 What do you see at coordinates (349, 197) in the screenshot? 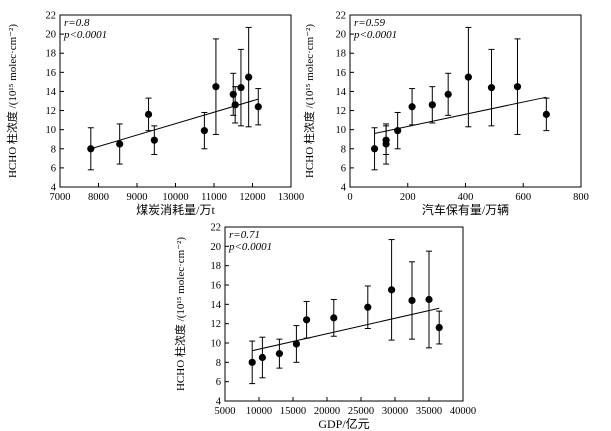
I see `x-tick-label: 0` at bounding box center [349, 197].